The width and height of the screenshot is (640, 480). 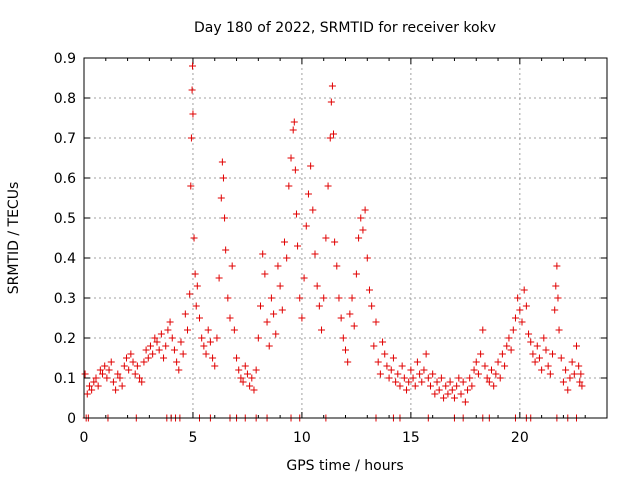 What do you see at coordinates (65, 219) in the screenshot?
I see `y-tick-label: 0.5` at bounding box center [65, 219].